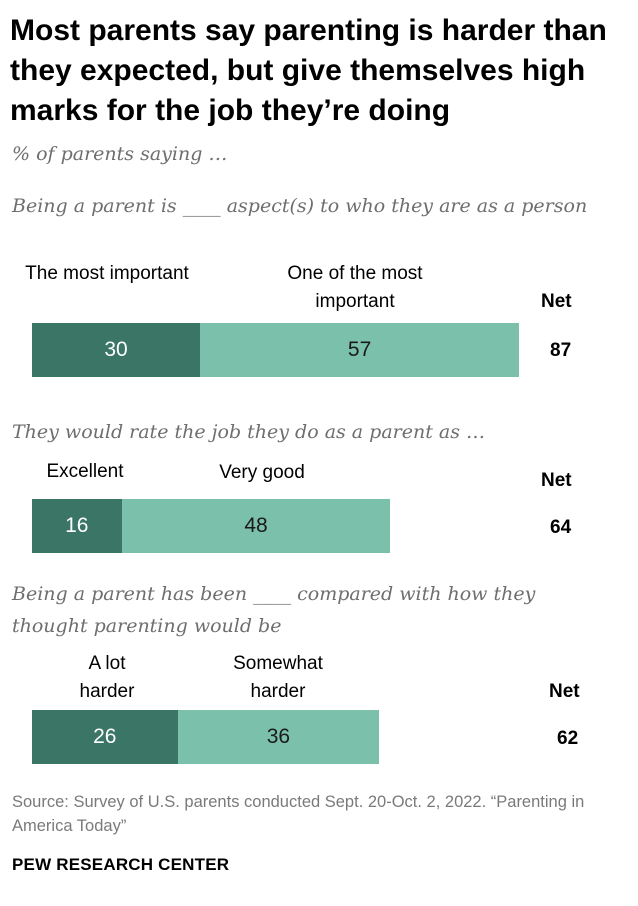  I want to click on data-label: 30, so click(116, 349).